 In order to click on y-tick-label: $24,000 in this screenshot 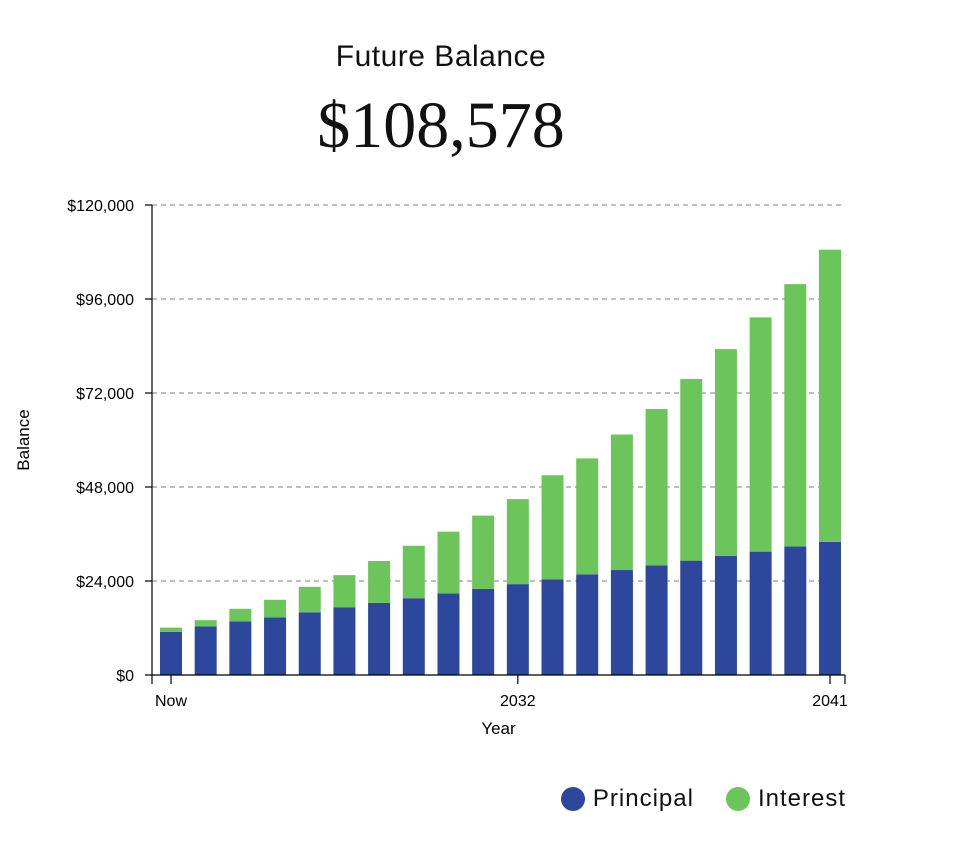, I will do `click(105, 582)`.